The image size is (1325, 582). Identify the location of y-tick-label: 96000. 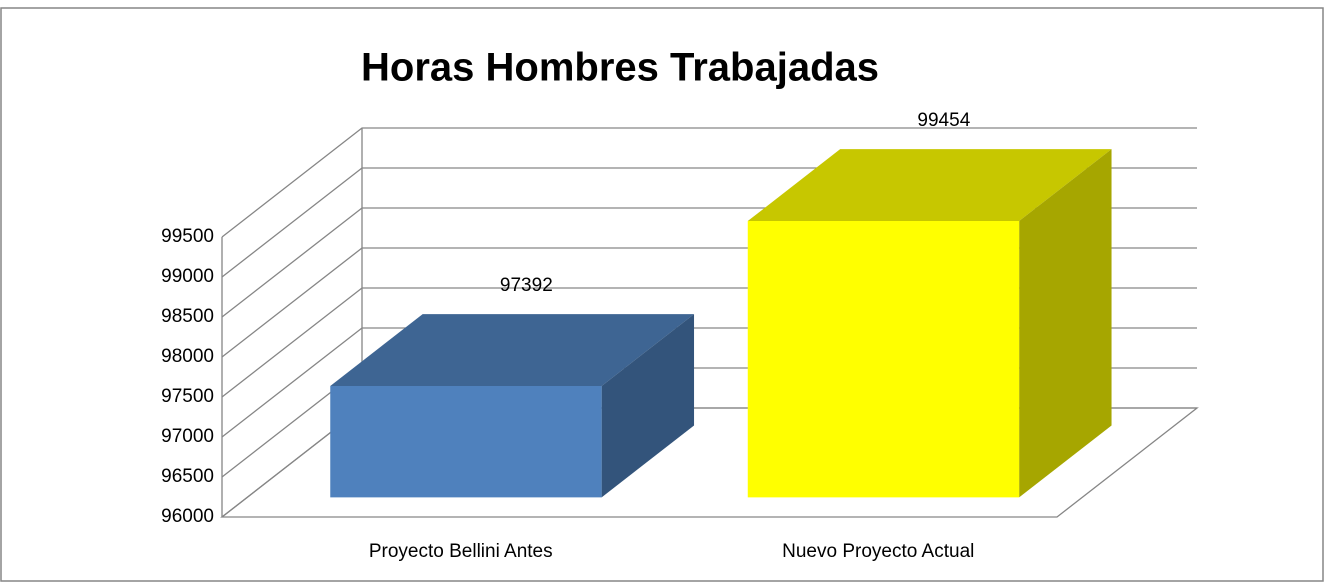
(187, 516).